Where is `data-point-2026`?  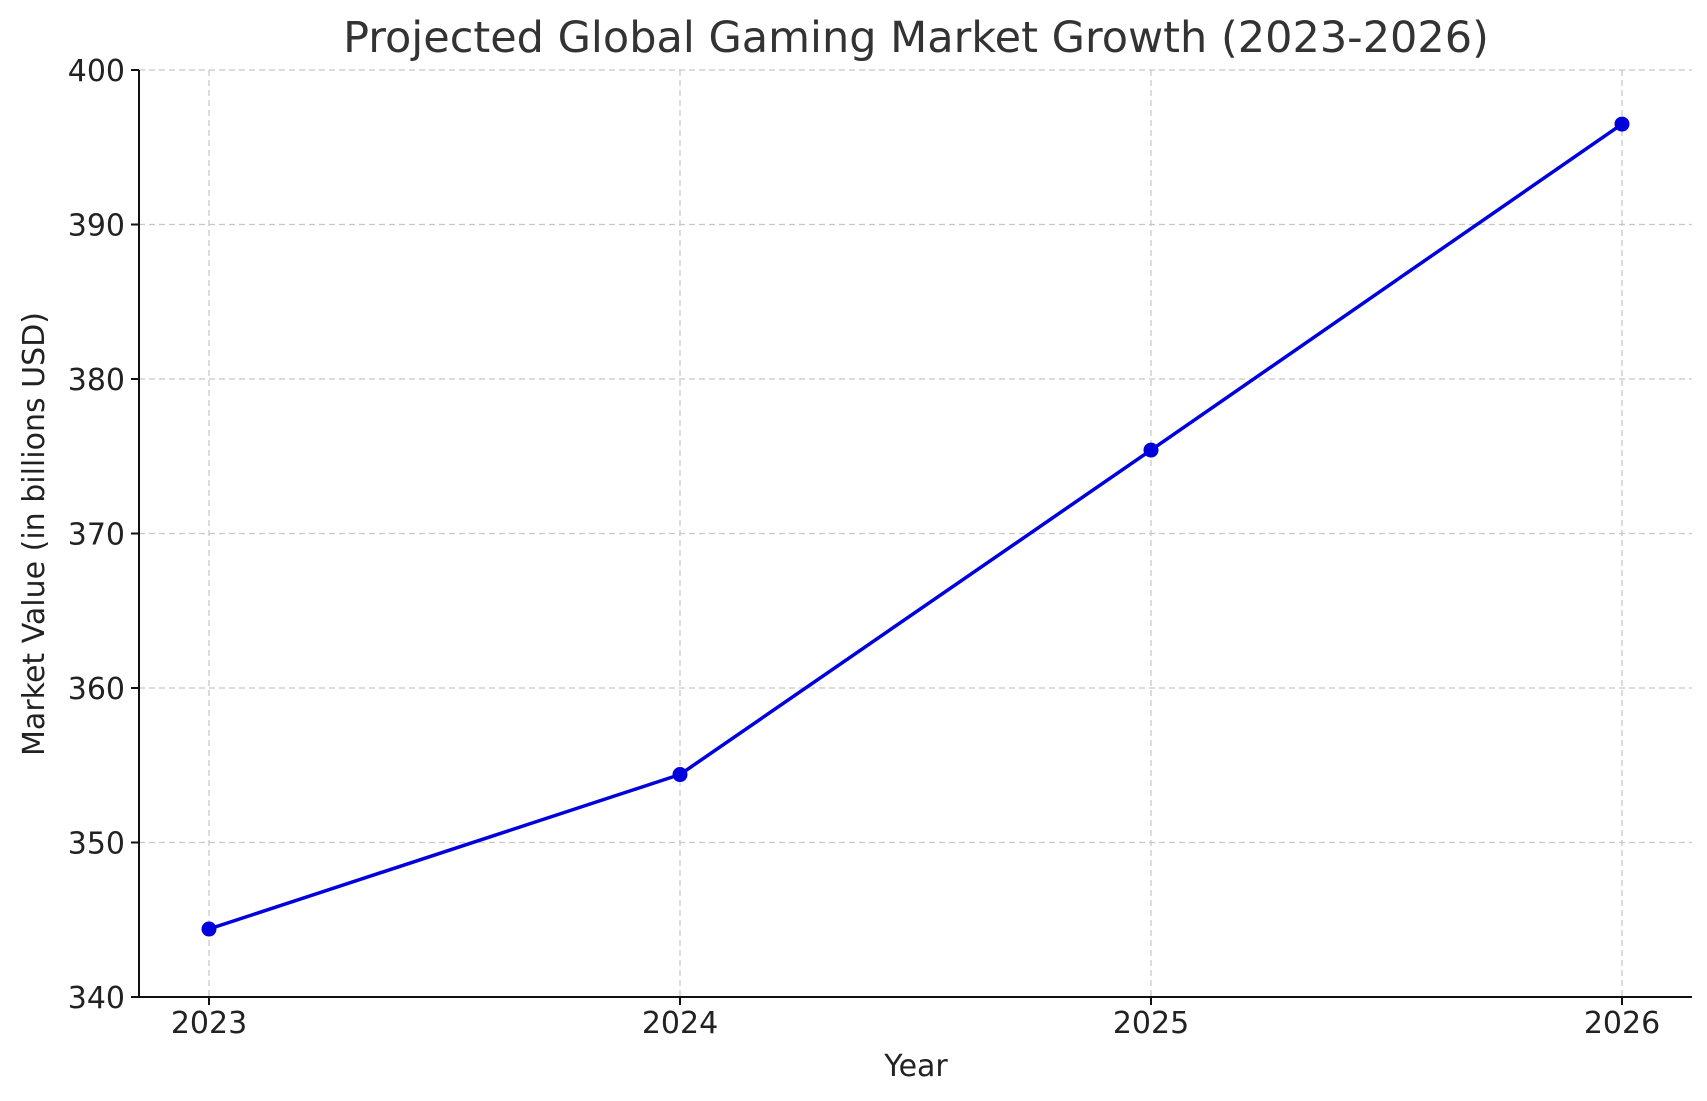 data-point-2026 is located at coordinates (1622, 124).